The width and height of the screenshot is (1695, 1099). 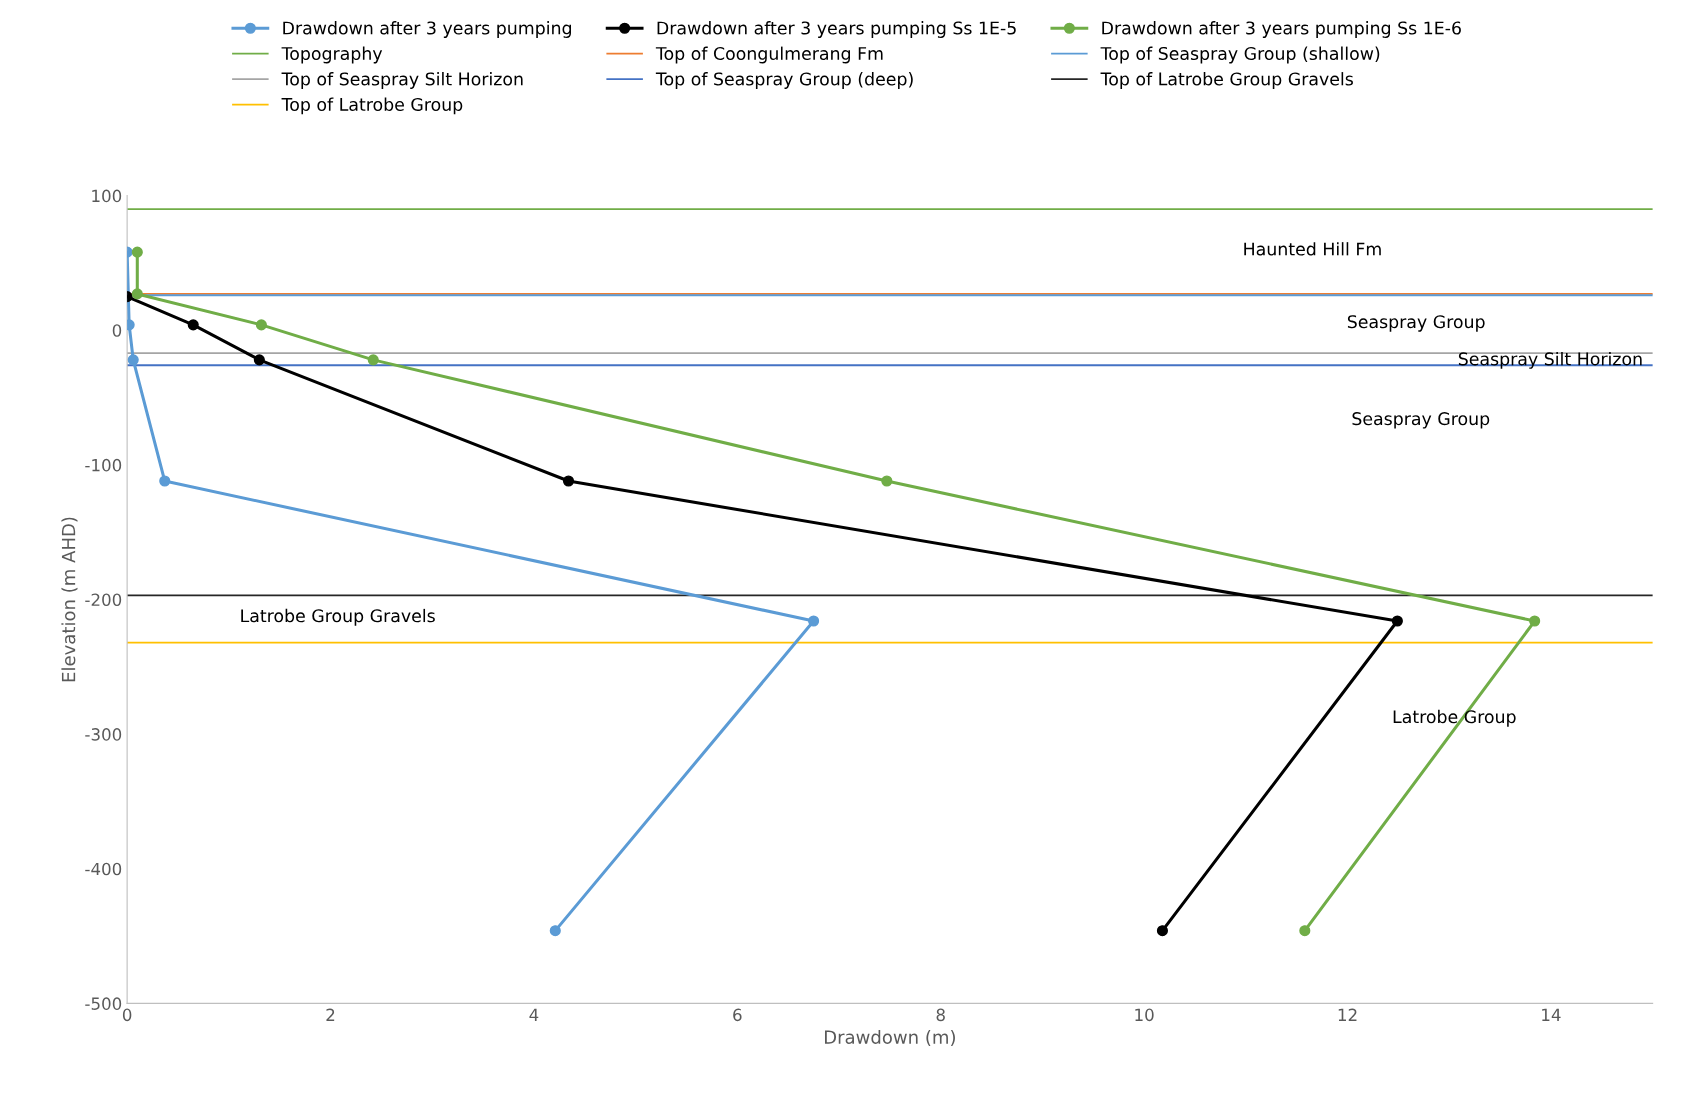 I want to click on y-tick-label: -100, so click(x=103, y=465).